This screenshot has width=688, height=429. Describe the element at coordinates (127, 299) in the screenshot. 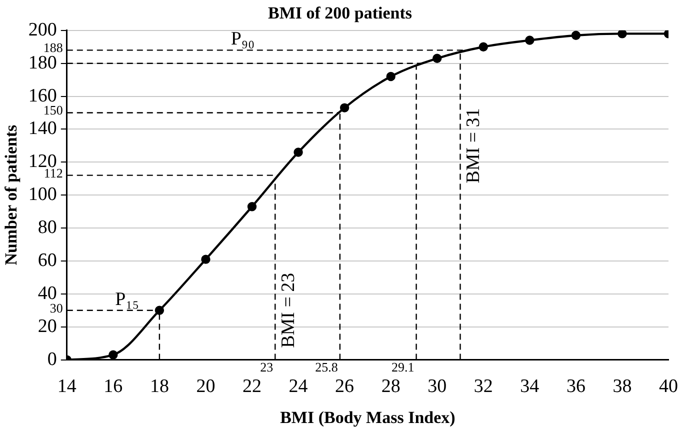

I see `annotation: P₁₅` at that location.